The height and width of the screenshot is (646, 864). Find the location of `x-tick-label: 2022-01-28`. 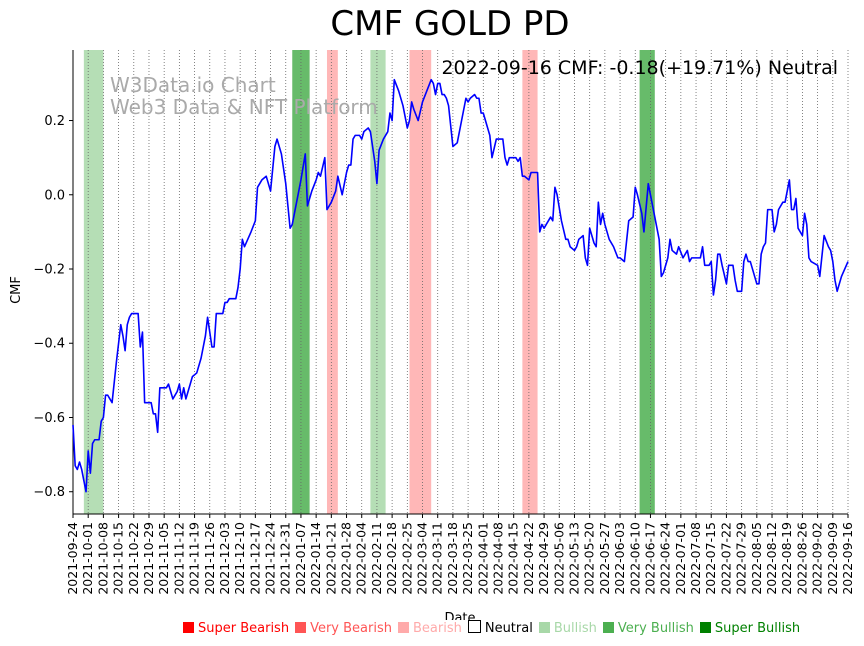

x-tick-label: 2022-01-28 is located at coordinates (346, 558).